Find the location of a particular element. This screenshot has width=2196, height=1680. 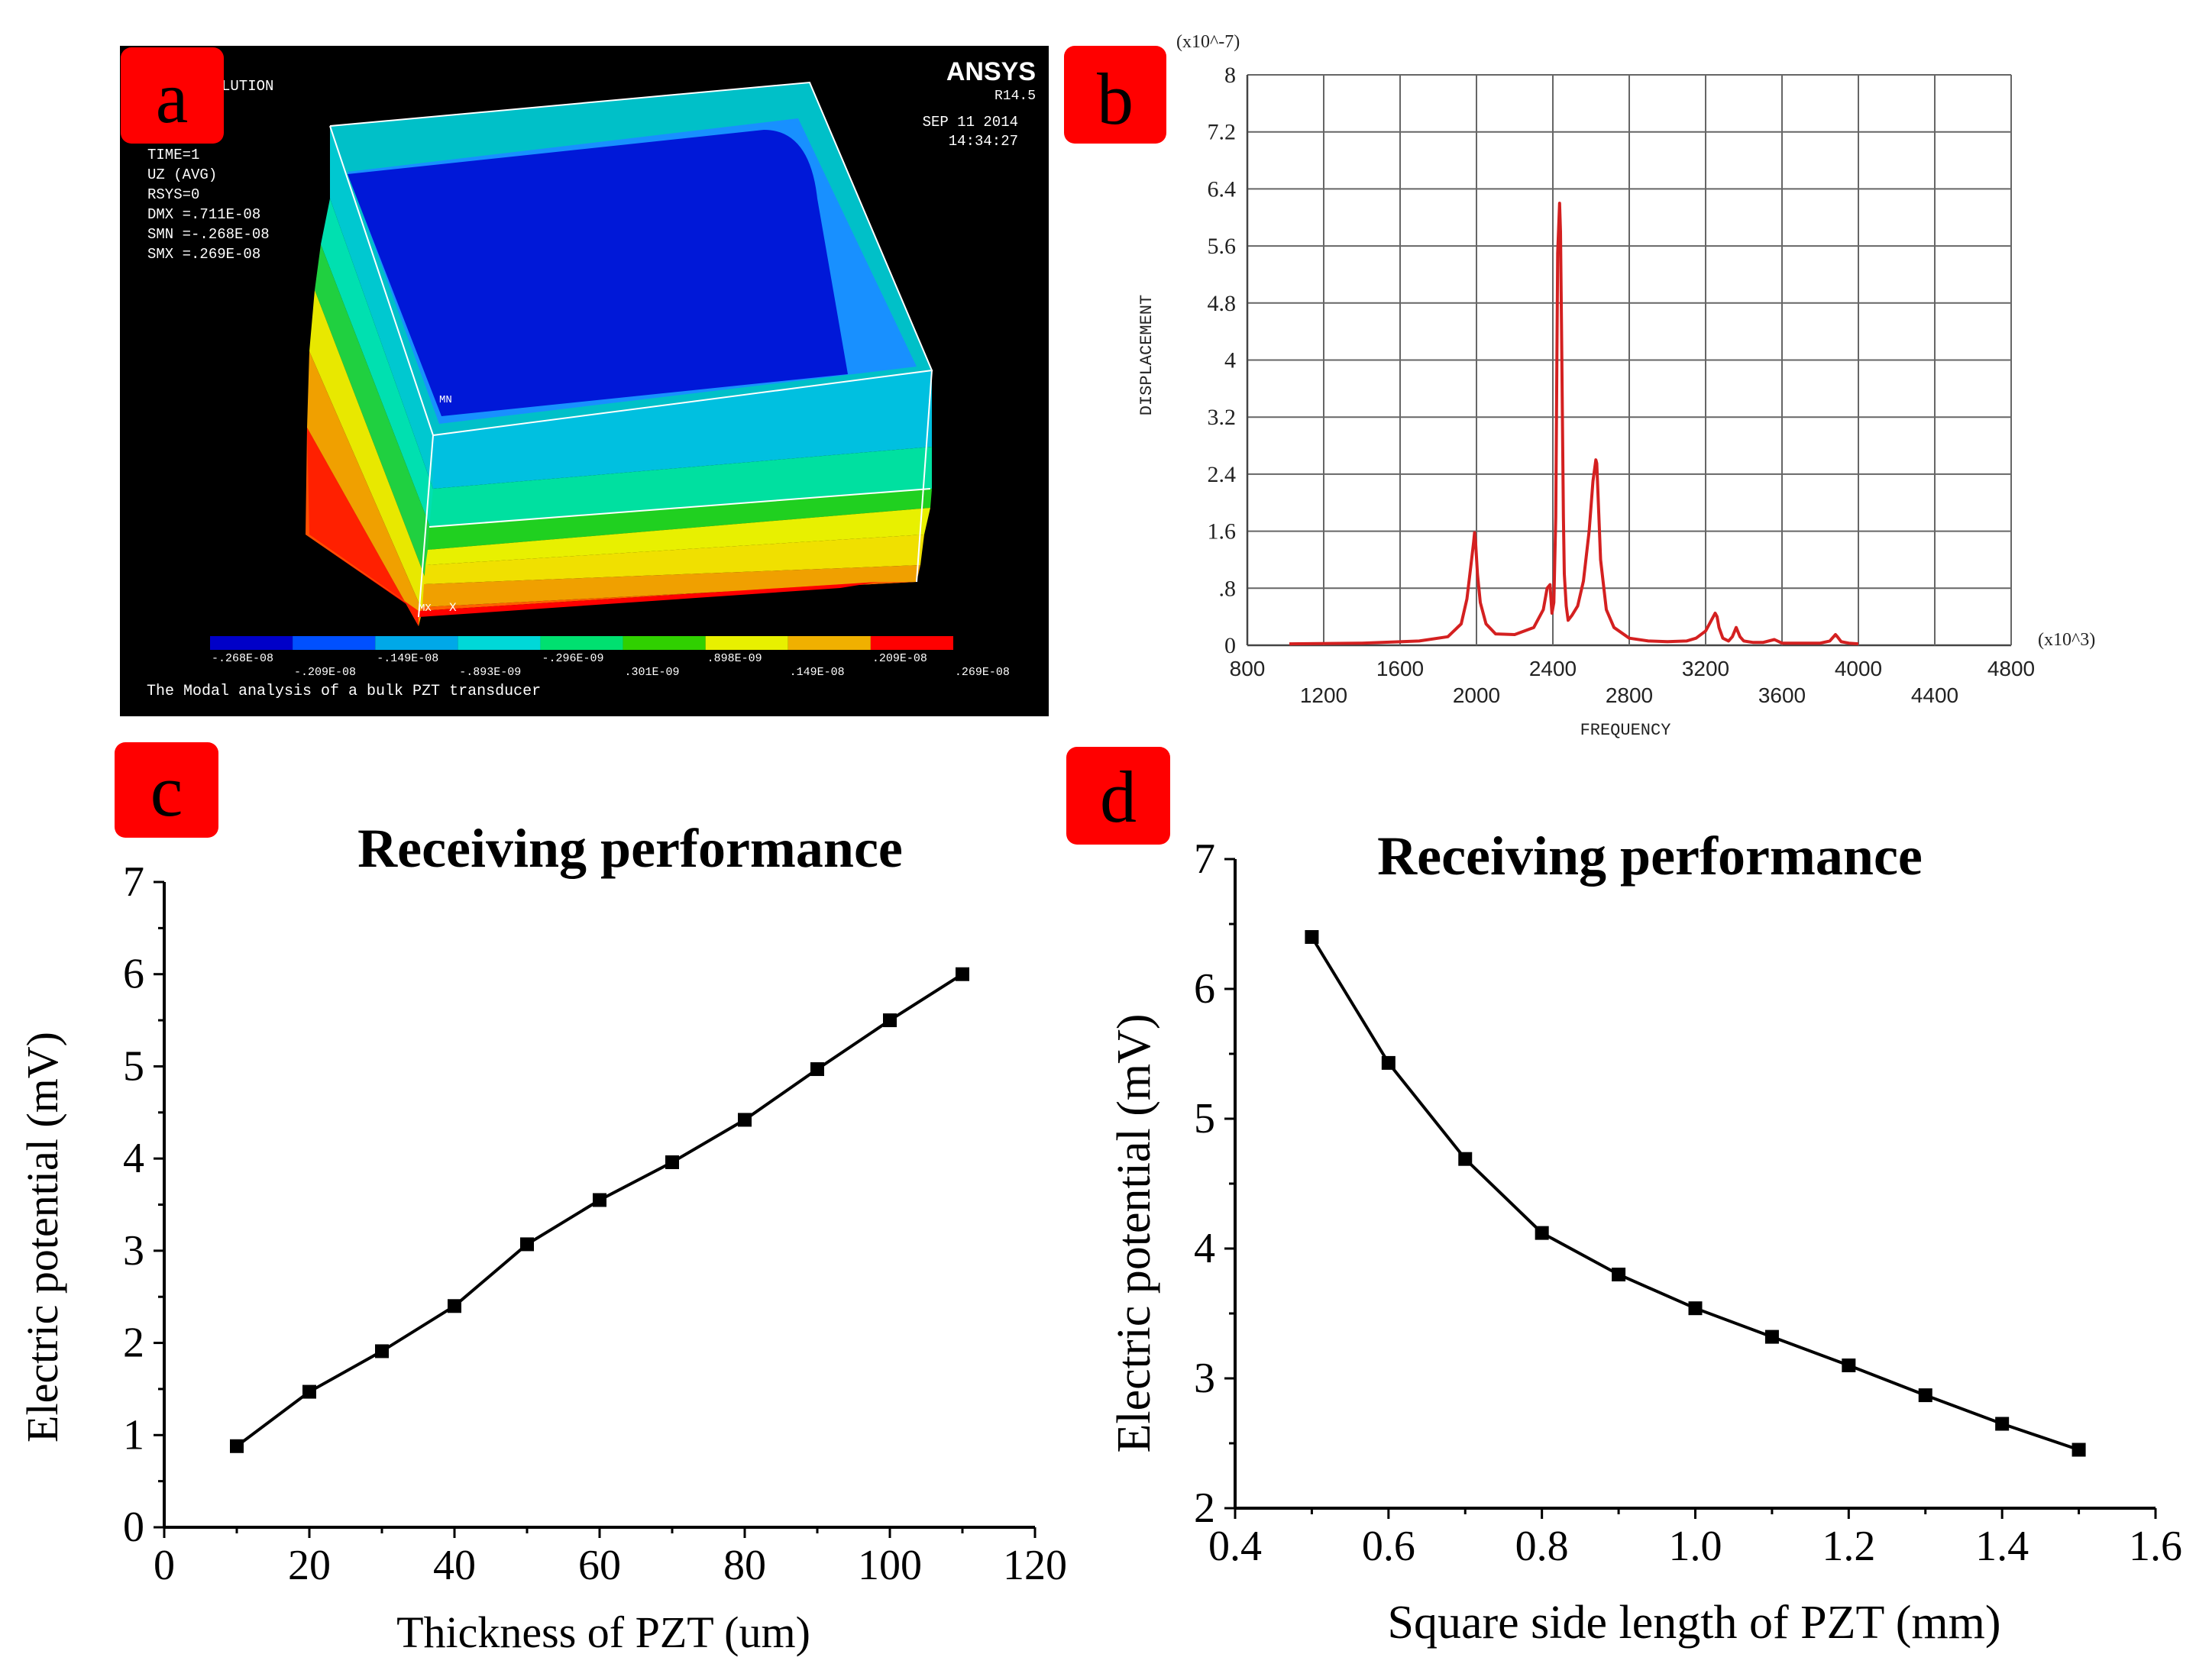

b-y-tick-labels: 0 .8 1.6 2.4 3.2 4 4.8 5.6 6.4 7.2 8 is located at coordinates (1223, 360).